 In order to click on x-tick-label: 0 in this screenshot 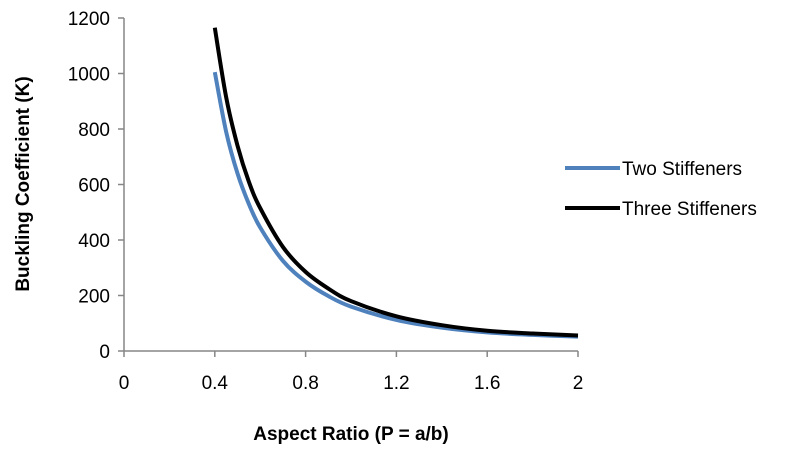, I will do `click(124, 383)`.